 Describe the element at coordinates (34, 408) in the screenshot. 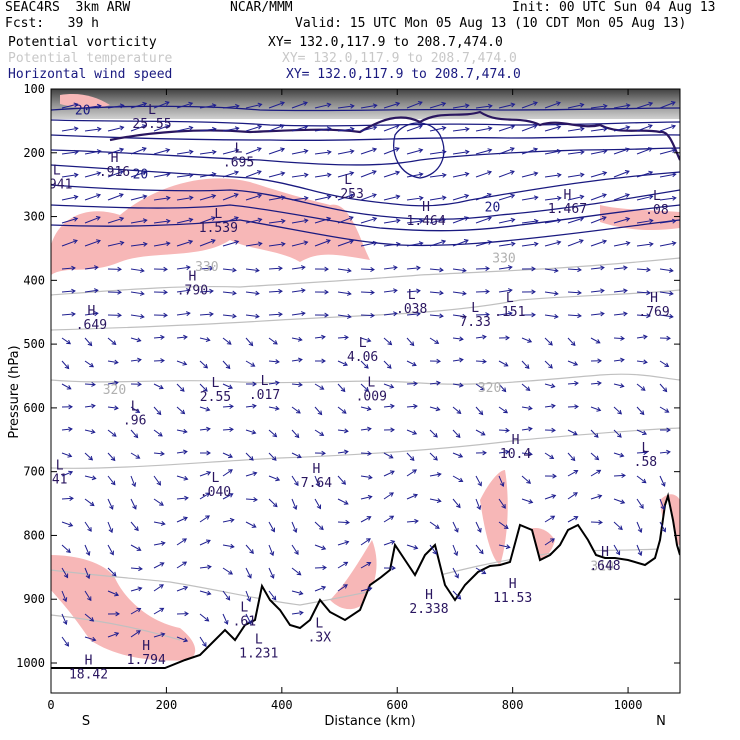

I see `y-tick-label: 600` at that location.